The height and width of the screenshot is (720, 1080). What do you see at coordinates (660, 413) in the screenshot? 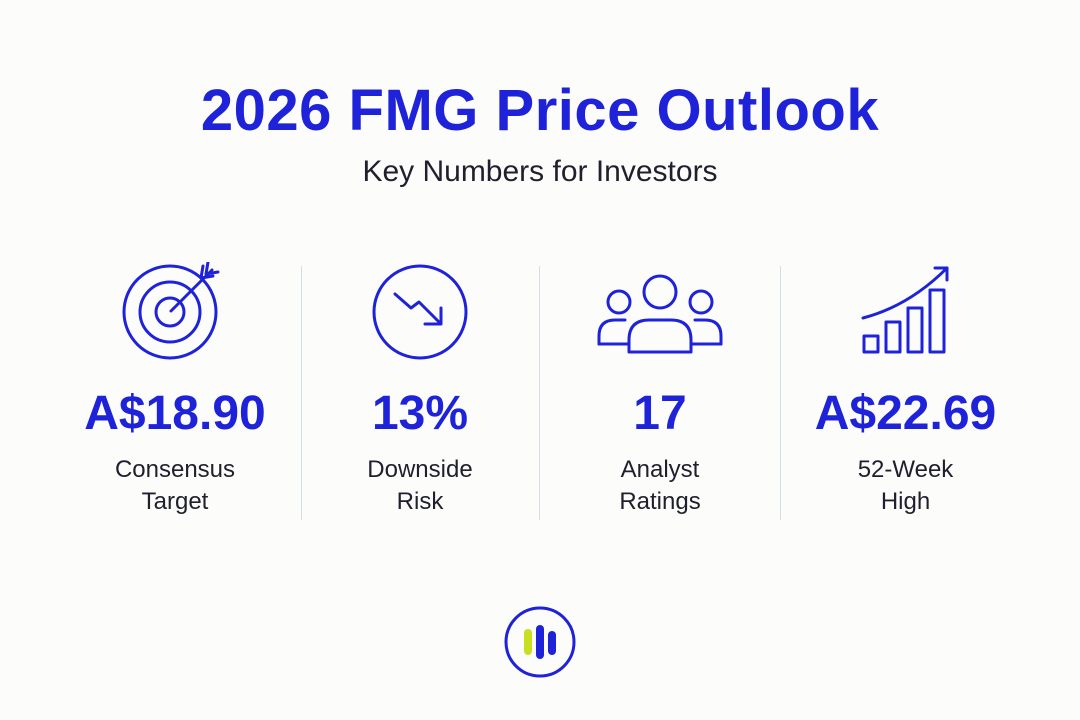
I see `stat-value: 17` at bounding box center [660, 413].